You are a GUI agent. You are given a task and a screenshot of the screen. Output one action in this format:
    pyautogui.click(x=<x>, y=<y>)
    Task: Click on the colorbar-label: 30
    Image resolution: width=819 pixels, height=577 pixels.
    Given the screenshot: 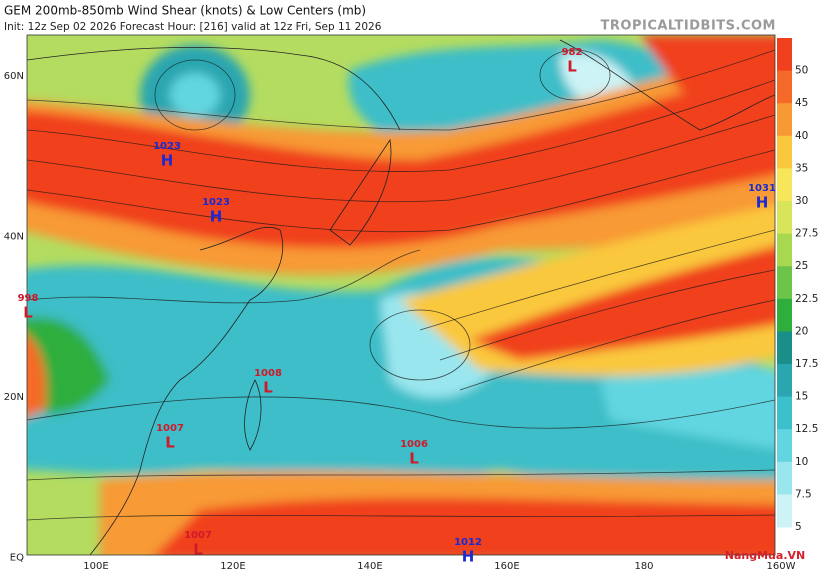 What is the action you would take?
    pyautogui.click(x=801, y=201)
    